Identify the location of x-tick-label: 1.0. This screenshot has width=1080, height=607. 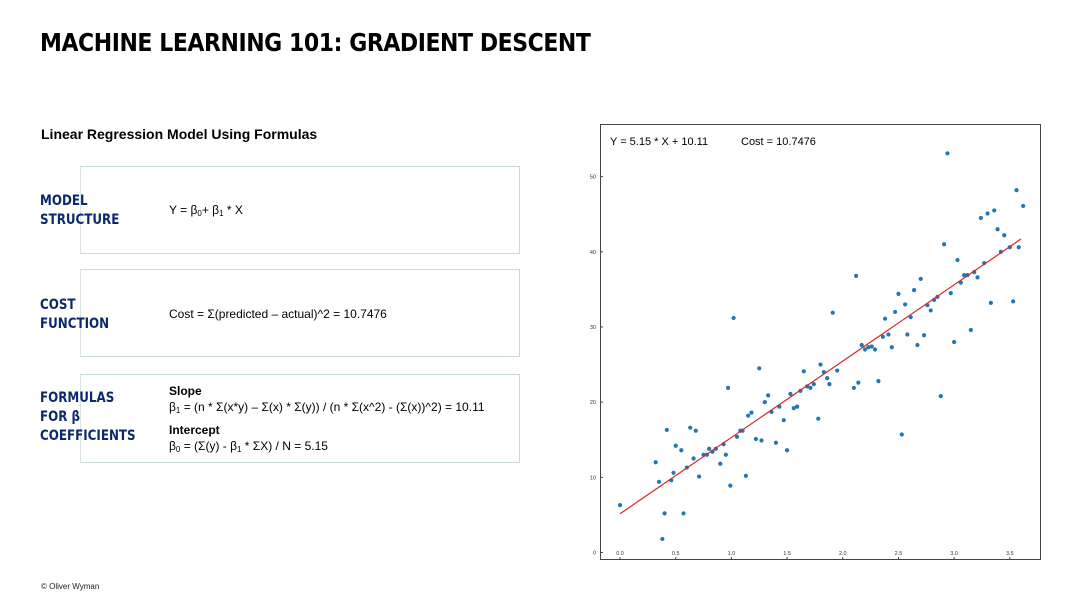
(732, 554).